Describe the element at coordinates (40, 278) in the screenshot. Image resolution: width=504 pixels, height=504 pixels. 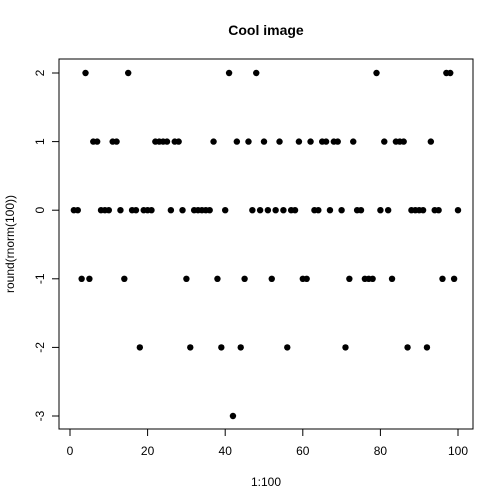
I see `y-tick-label: -1` at that location.